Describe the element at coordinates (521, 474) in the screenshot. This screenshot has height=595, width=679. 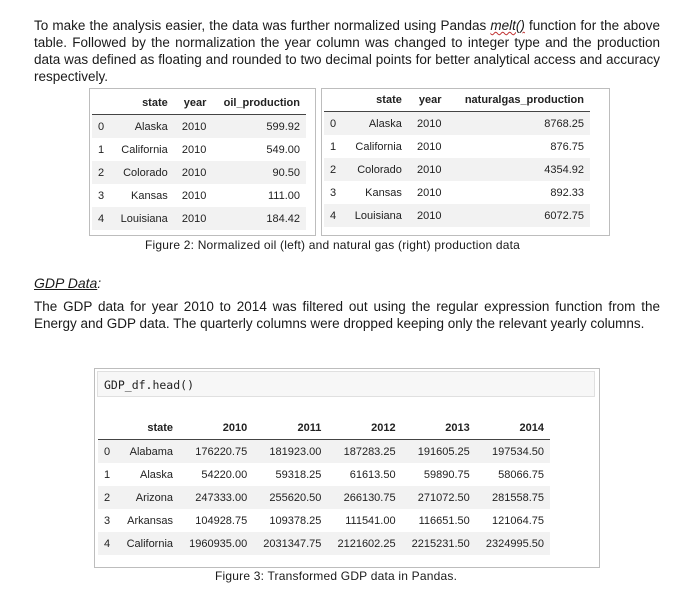
I see `table-cell: 58066.75` at that location.